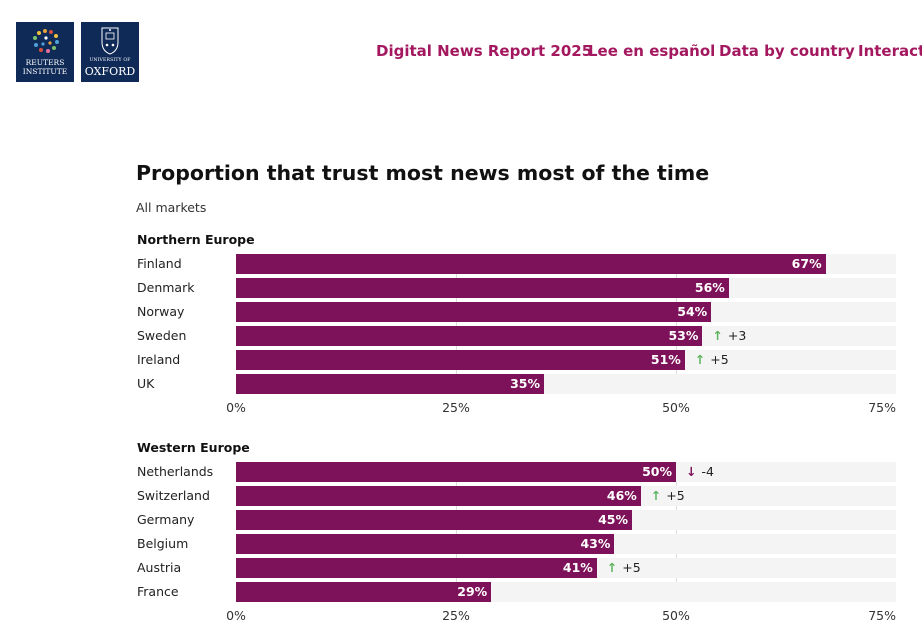 The image size is (922, 644). What do you see at coordinates (193, 447) in the screenshot?
I see `group-label: Western Europe` at bounding box center [193, 447].